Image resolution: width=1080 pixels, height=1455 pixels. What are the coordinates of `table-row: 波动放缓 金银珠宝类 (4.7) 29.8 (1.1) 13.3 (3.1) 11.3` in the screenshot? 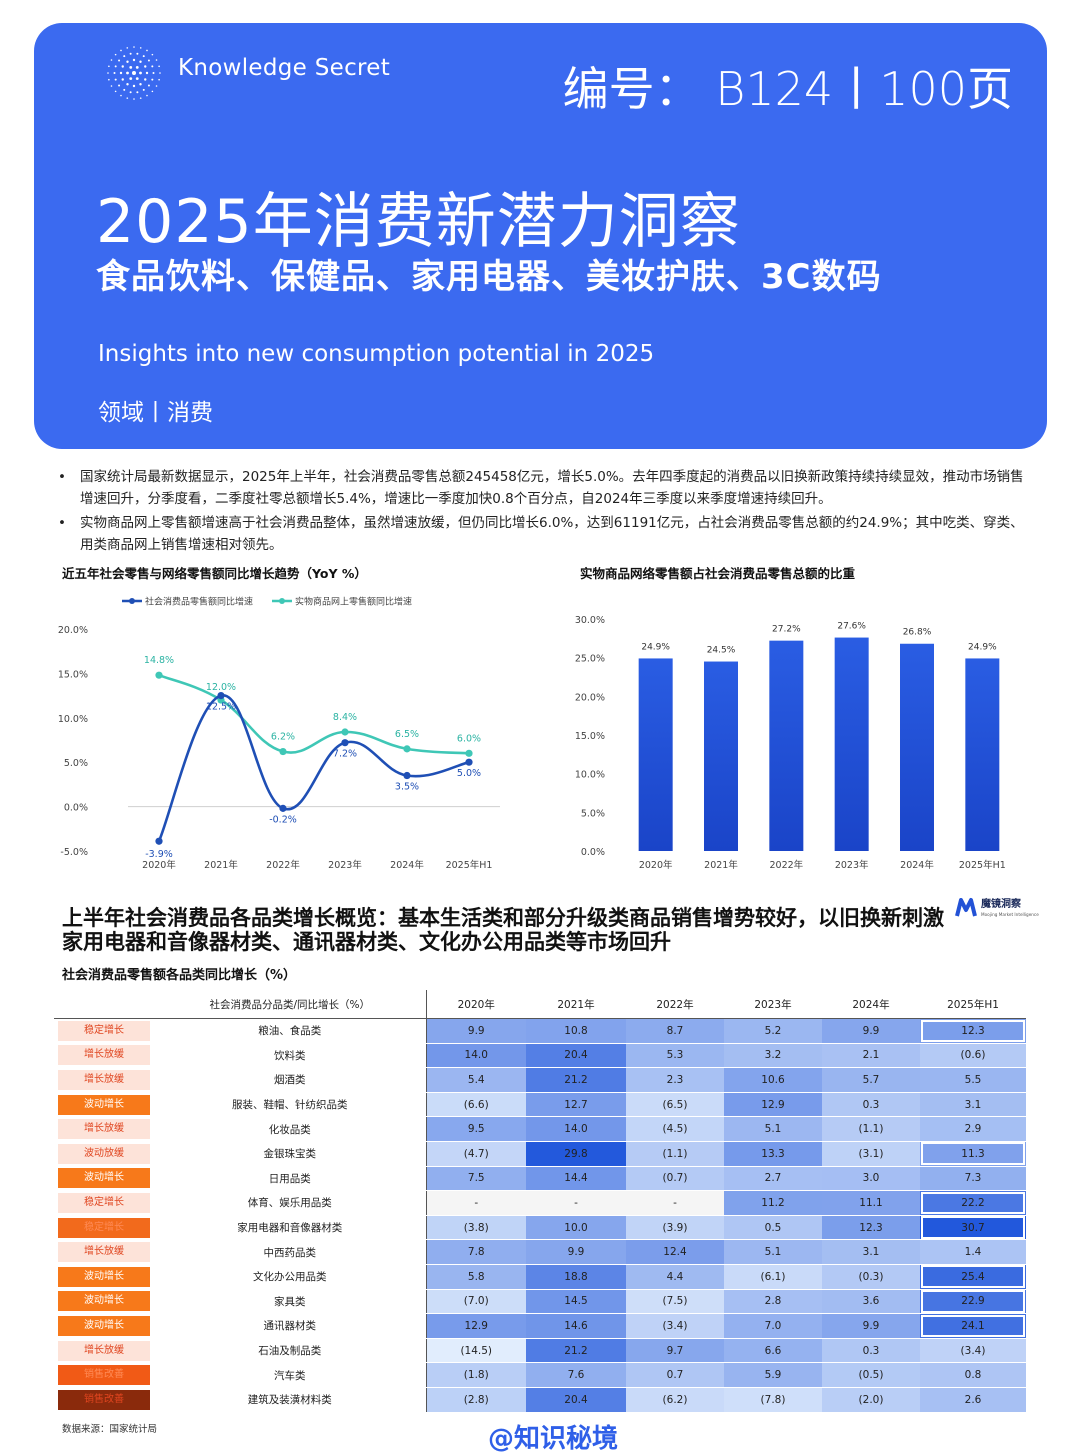 It's located at (540, 1154).